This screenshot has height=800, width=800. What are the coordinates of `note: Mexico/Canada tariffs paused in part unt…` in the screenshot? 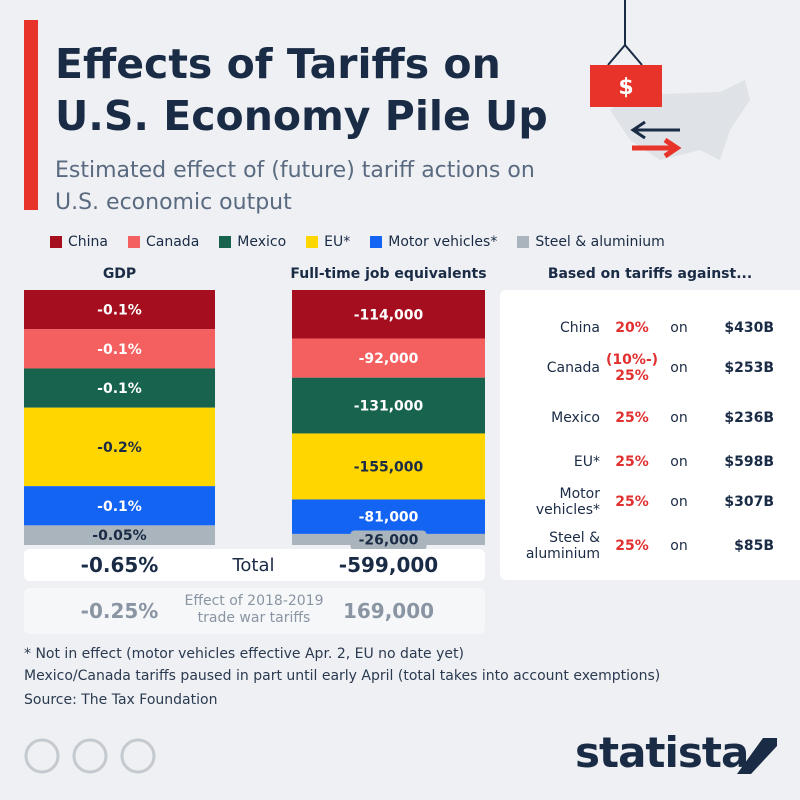 It's located at (342, 676).